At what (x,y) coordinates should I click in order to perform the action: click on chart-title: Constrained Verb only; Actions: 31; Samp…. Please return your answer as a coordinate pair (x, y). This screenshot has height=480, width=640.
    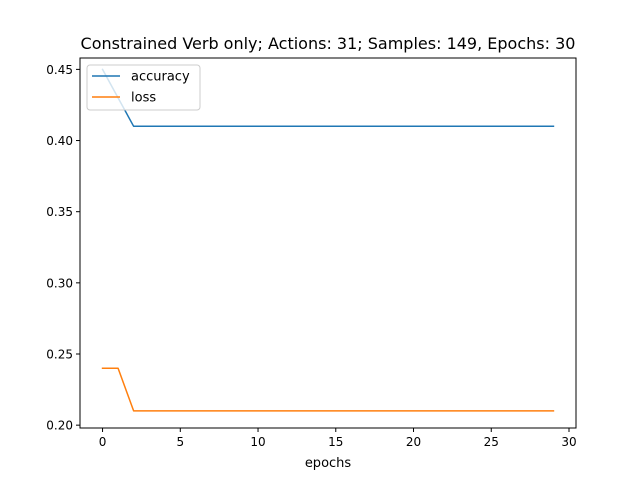
    Looking at the image, I should click on (328, 43).